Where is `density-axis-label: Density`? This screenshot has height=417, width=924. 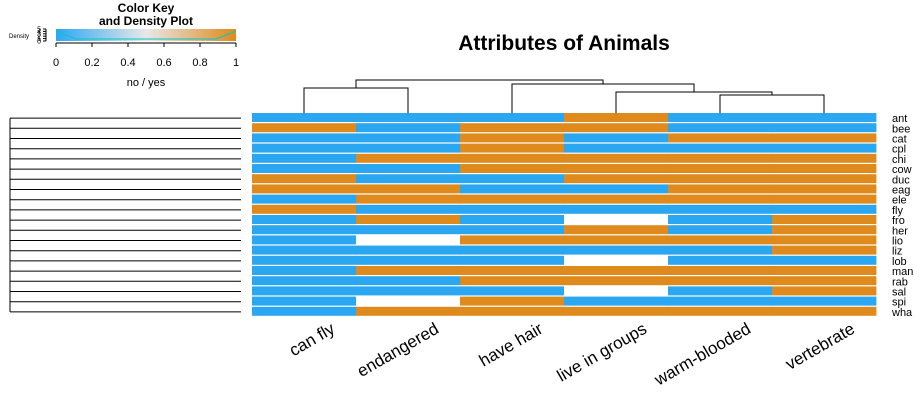
density-axis-label: Density is located at coordinates (19, 37).